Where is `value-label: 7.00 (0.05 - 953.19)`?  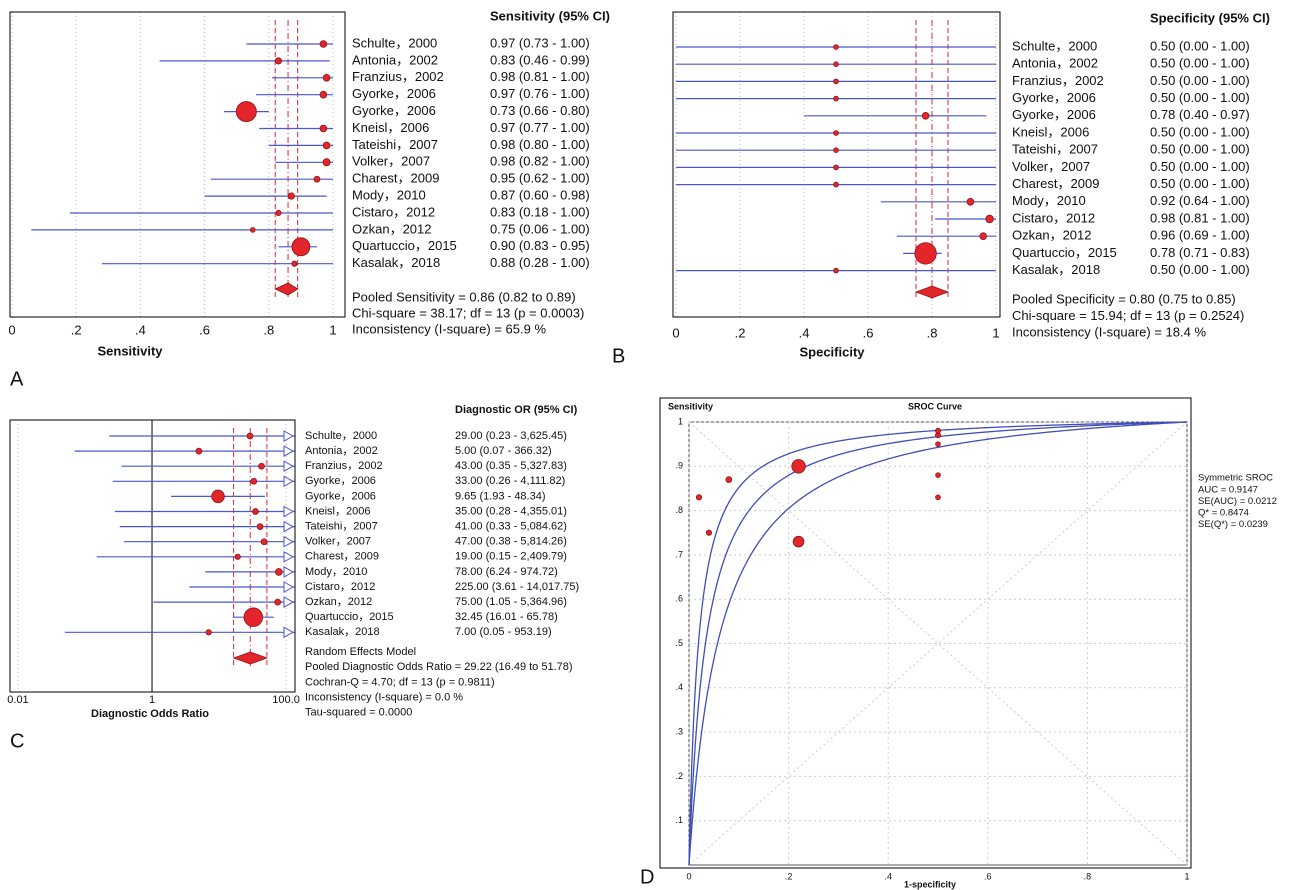
value-label: 7.00 (0.05 - 953.19) is located at coordinates (503, 632).